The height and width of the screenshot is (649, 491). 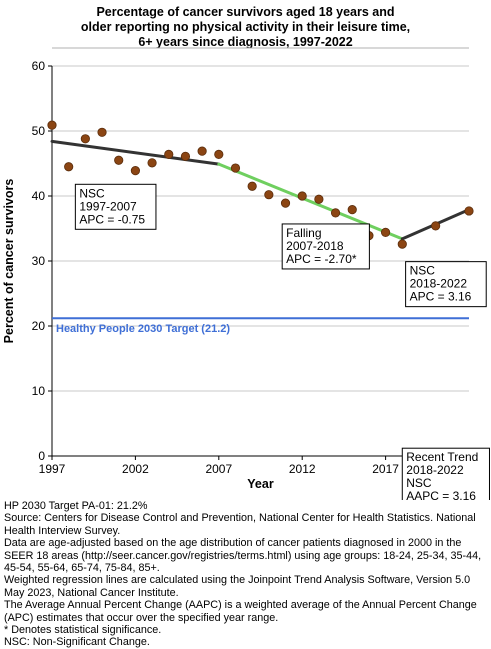 What do you see at coordinates (245, 42) in the screenshot?
I see `chart-title-line: 6+ years since diagnosis, 1997-2022` at bounding box center [245, 42].